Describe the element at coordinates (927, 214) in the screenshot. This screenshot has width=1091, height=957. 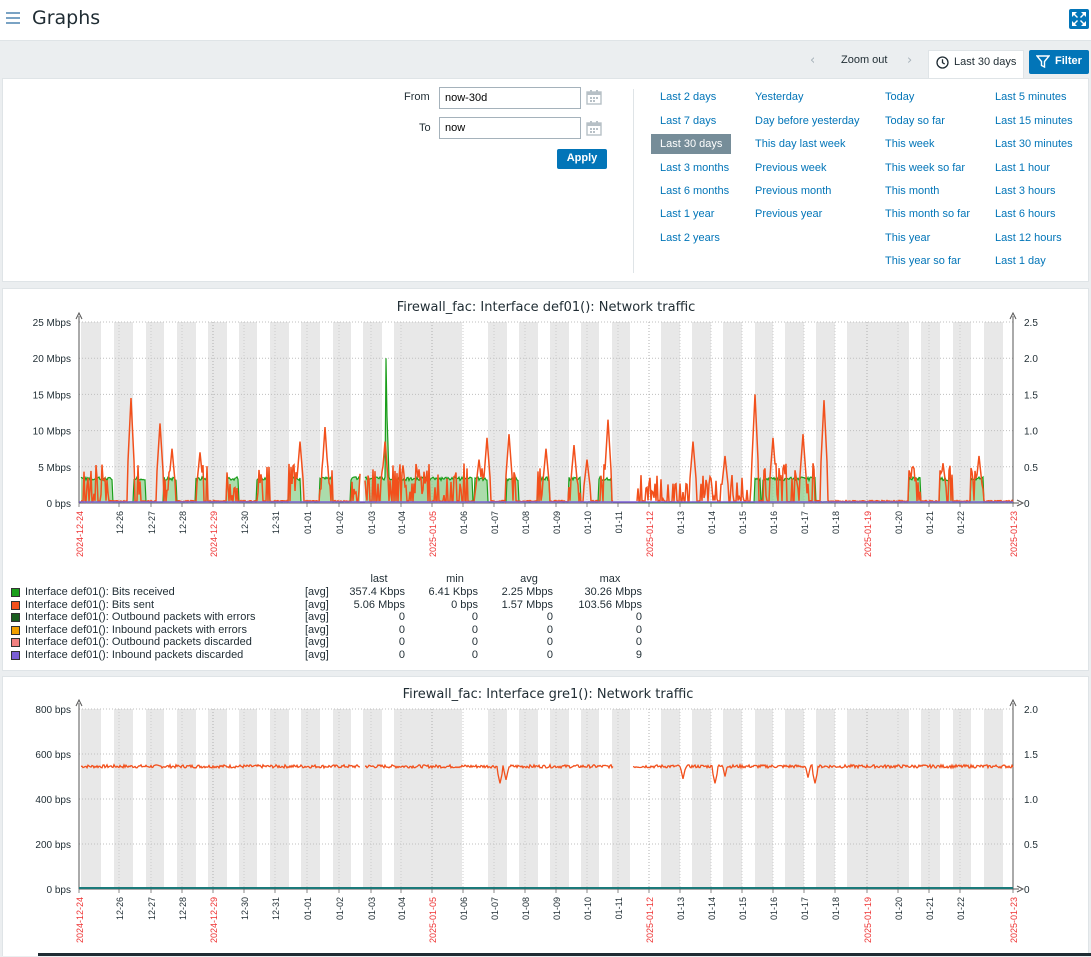
I see `preset-this-month-so-far: This month so far` at that location.